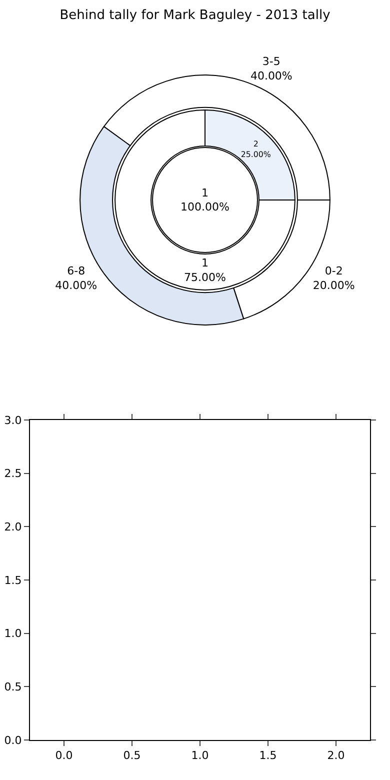  What do you see at coordinates (195, 15) in the screenshot?
I see `chart-title: Behind tally for Mark Baguley - 2013 tally` at bounding box center [195, 15].